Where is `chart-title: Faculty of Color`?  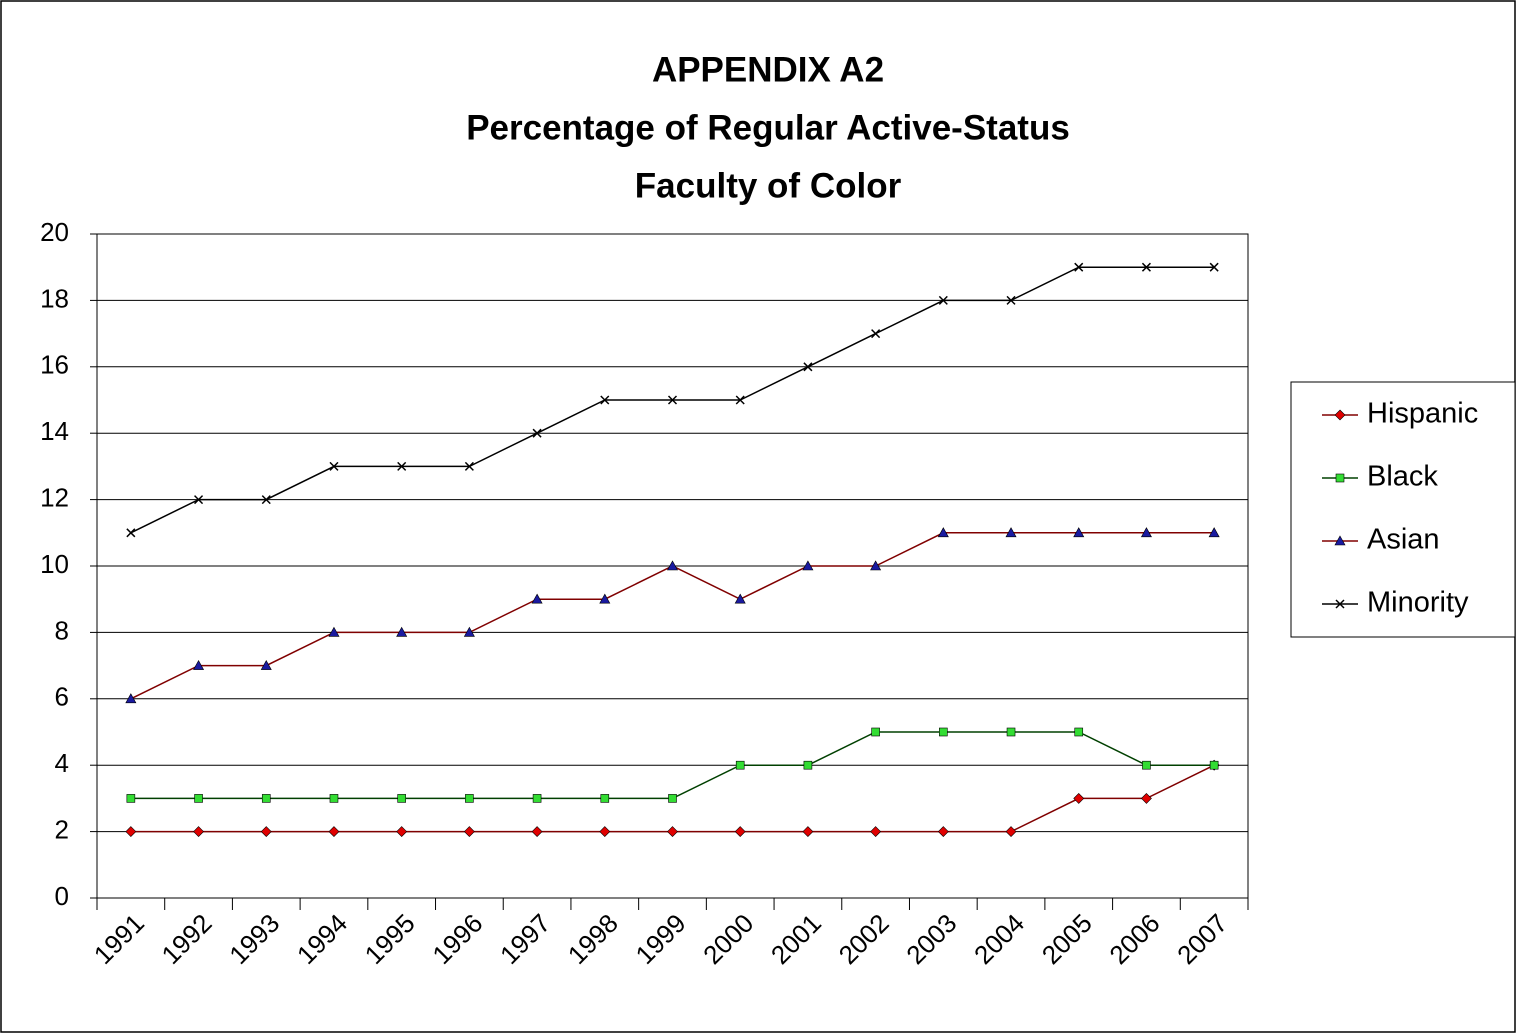
chart-title: Faculty of Color is located at coordinates (768, 185).